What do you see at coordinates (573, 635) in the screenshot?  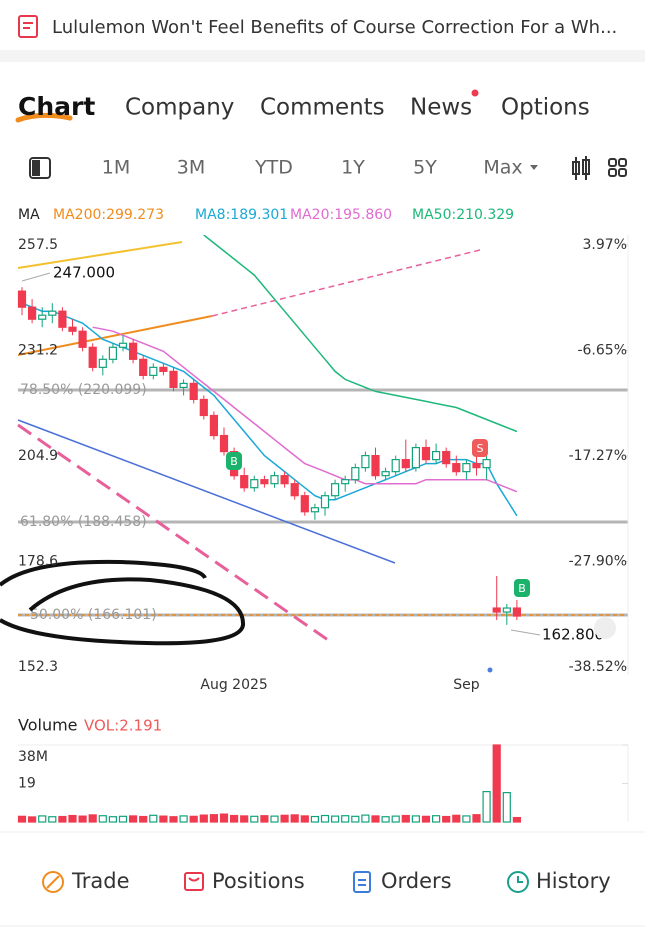 I see `annotation: 162.800` at bounding box center [573, 635].